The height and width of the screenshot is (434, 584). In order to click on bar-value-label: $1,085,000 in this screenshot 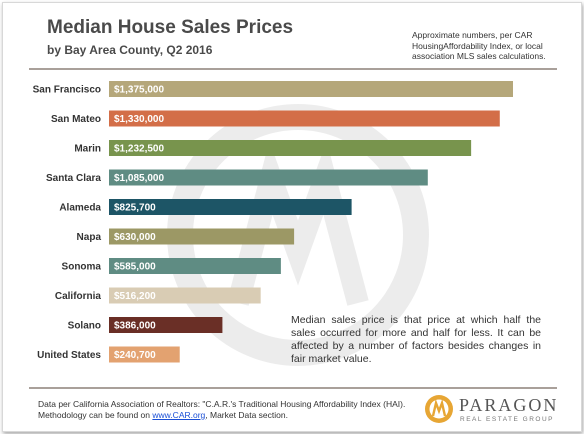, I will do `click(139, 178)`.